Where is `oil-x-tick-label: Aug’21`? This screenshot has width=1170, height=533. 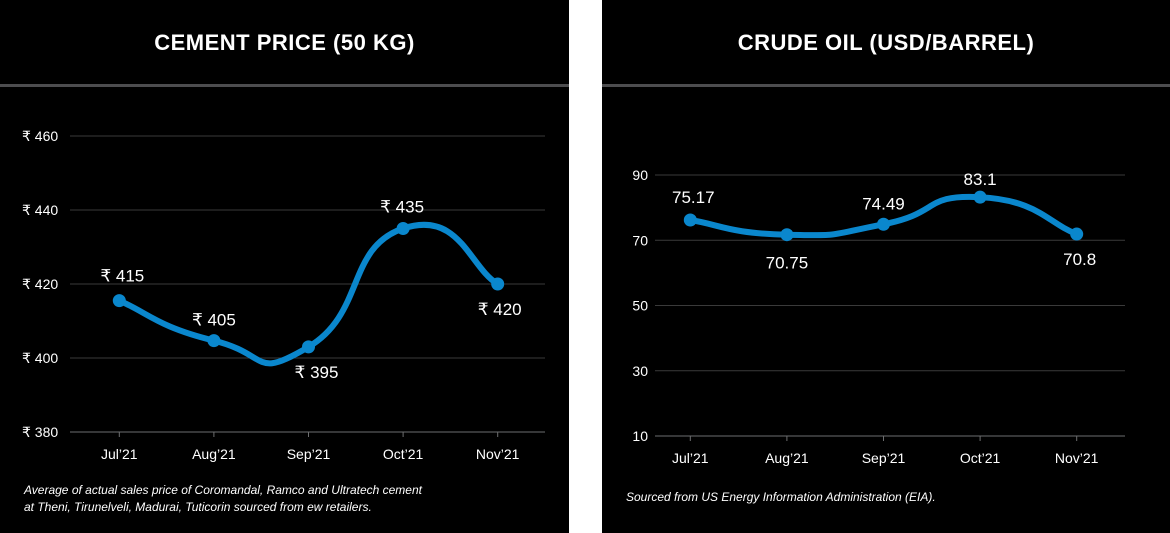 oil-x-tick-label: Aug’21 is located at coordinates (787, 458).